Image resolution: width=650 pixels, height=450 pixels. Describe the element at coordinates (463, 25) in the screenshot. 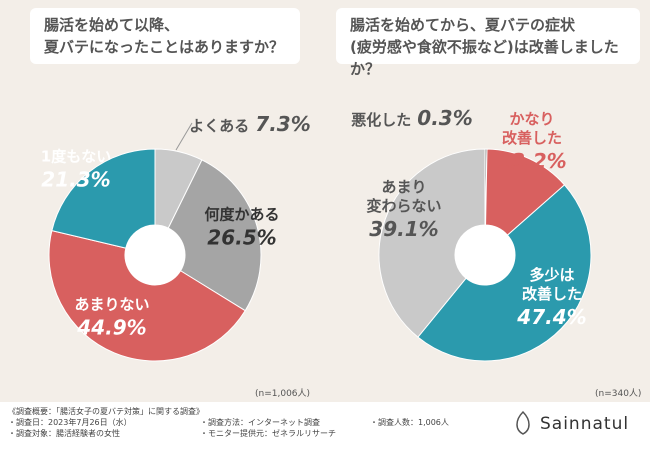

I see `title-line: 腸活を始めてから、夏バテの症状` at that location.